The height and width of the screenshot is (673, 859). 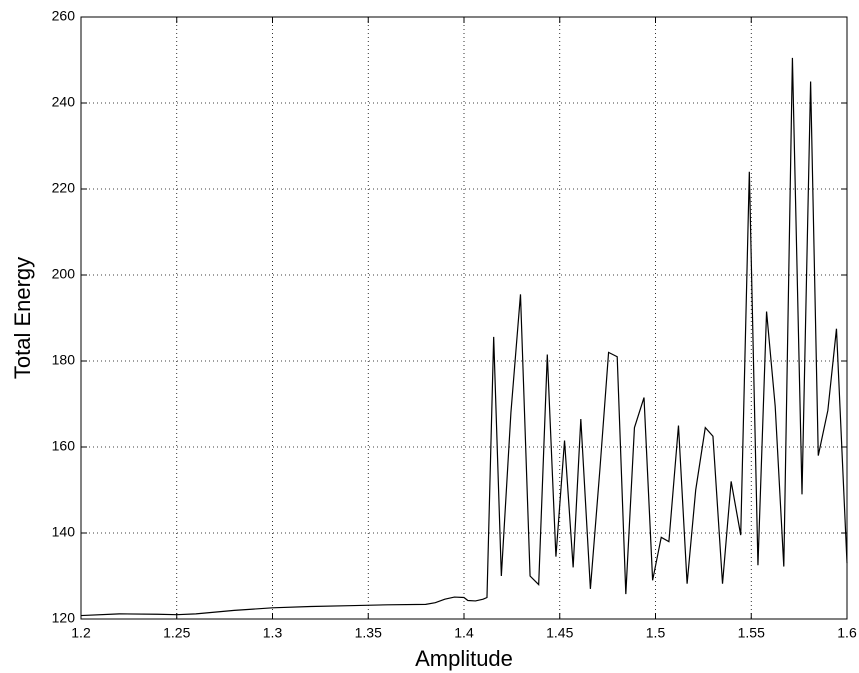 What do you see at coordinates (22, 318) in the screenshot?
I see `y-axis-label: Total Energy` at bounding box center [22, 318].